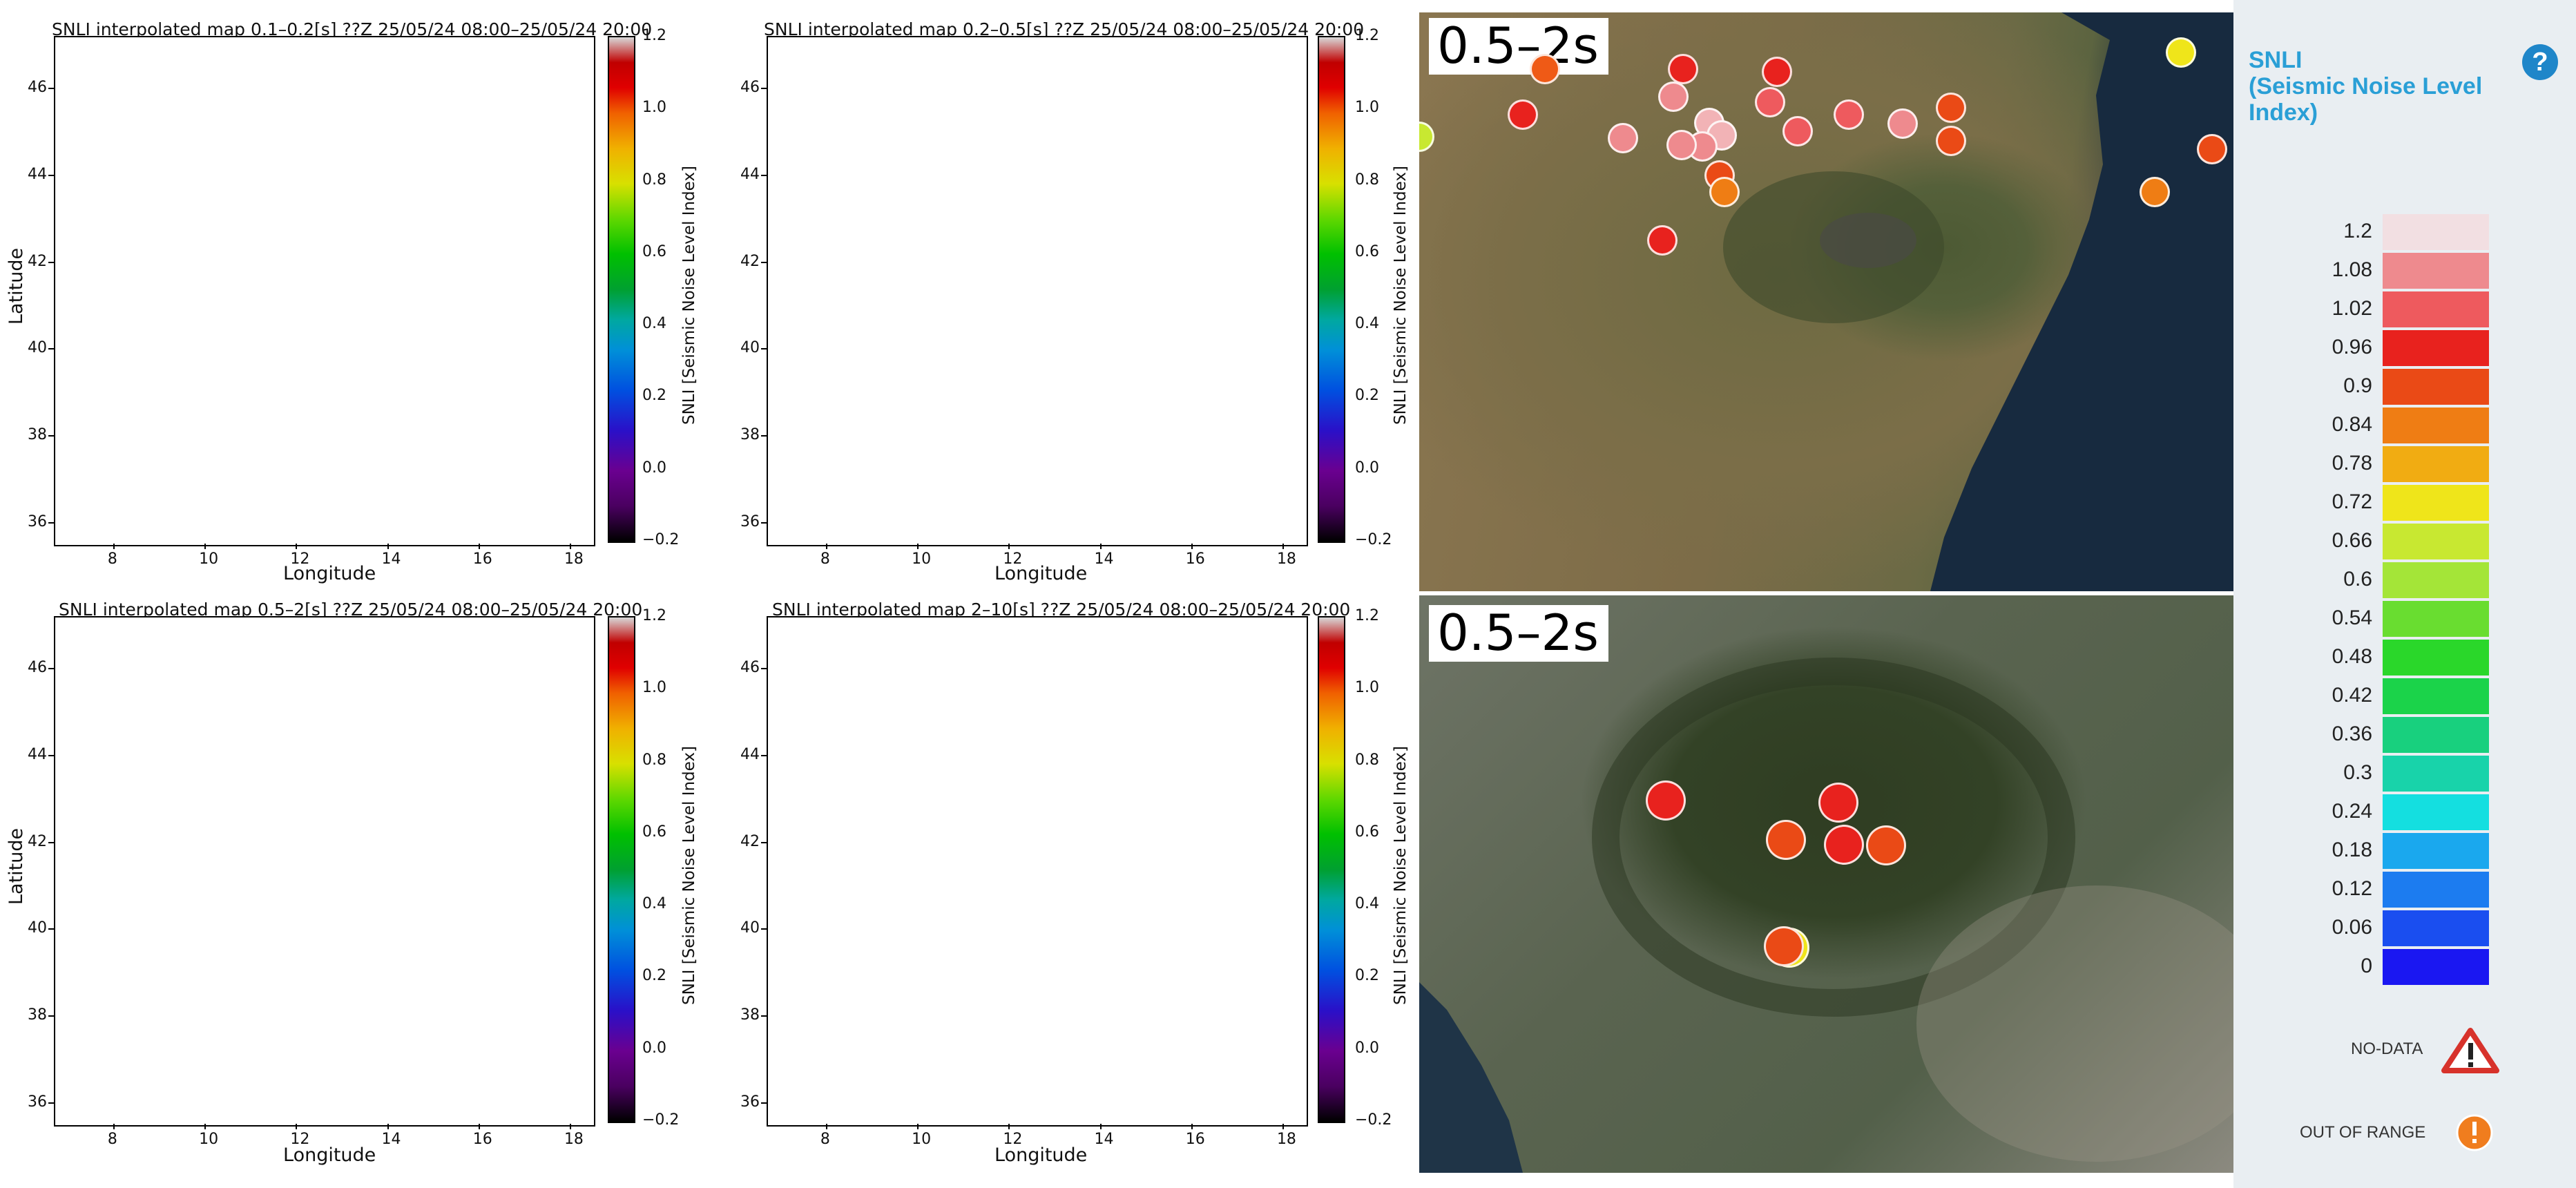 This screenshot has height=1188, width=2576. What do you see at coordinates (2276, 60) in the screenshot?
I see `legend-title-line-1: SNLI` at bounding box center [2276, 60].